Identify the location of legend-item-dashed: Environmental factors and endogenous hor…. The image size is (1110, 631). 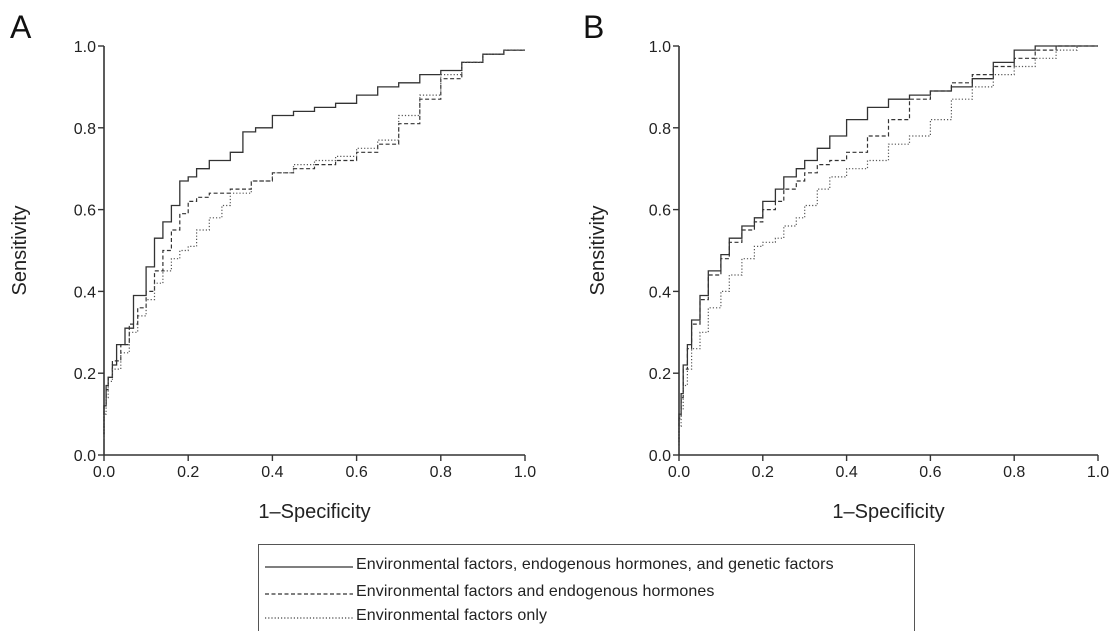
(586, 594).